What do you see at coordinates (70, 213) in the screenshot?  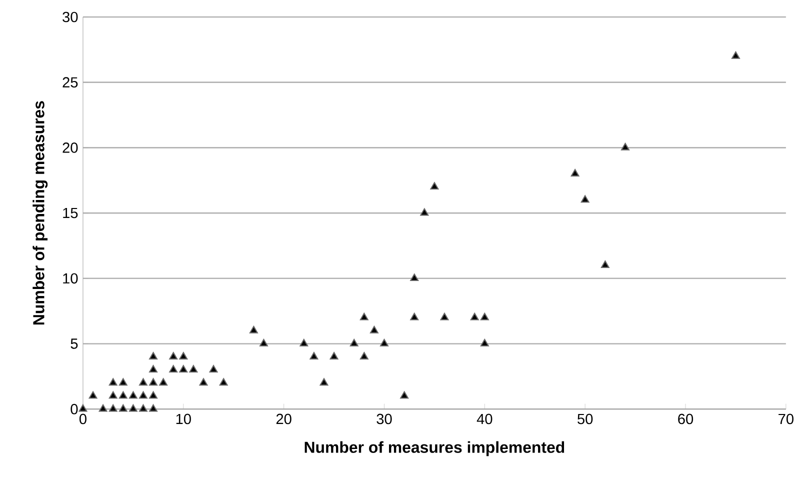 I see `y-tick-label: 15` at bounding box center [70, 213].